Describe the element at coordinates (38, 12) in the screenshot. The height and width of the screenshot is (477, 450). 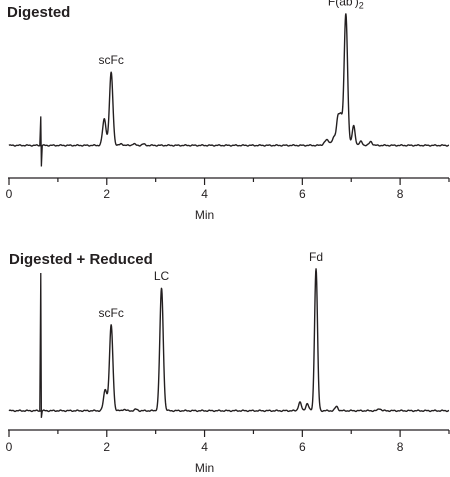
I see `chart-title: Digested` at that location.